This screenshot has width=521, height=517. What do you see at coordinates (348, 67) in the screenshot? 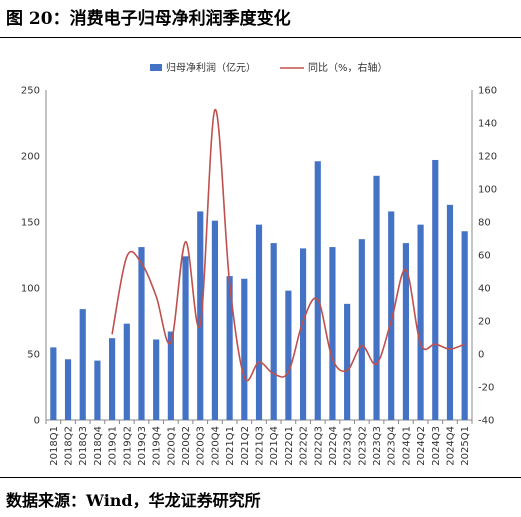
I see `legend-label-line: 同比（%，右轴）` at bounding box center [348, 67].